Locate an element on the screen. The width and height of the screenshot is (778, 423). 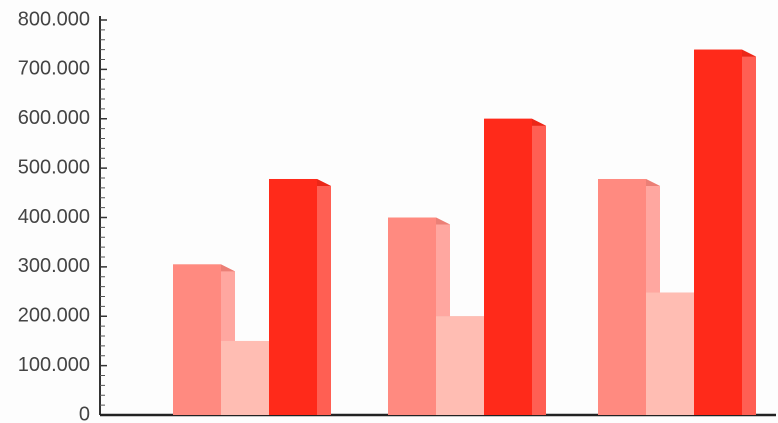
y-tick-label: 300.000 is located at coordinates (54, 266).